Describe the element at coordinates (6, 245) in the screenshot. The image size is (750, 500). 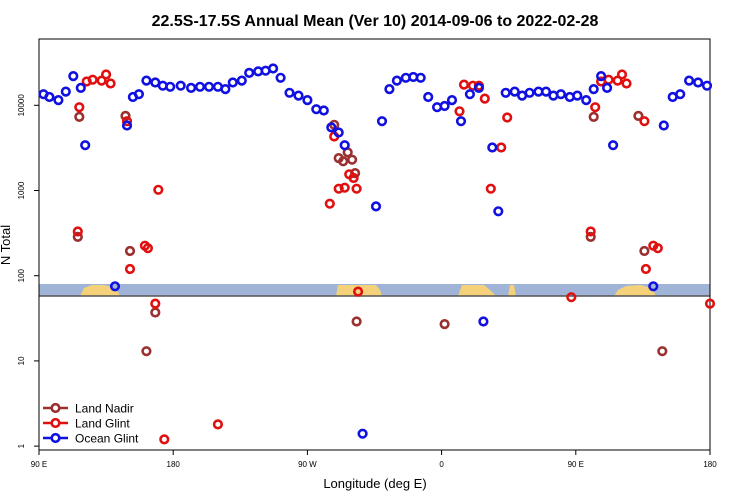
I see `y-axis-label: N Total` at that location.